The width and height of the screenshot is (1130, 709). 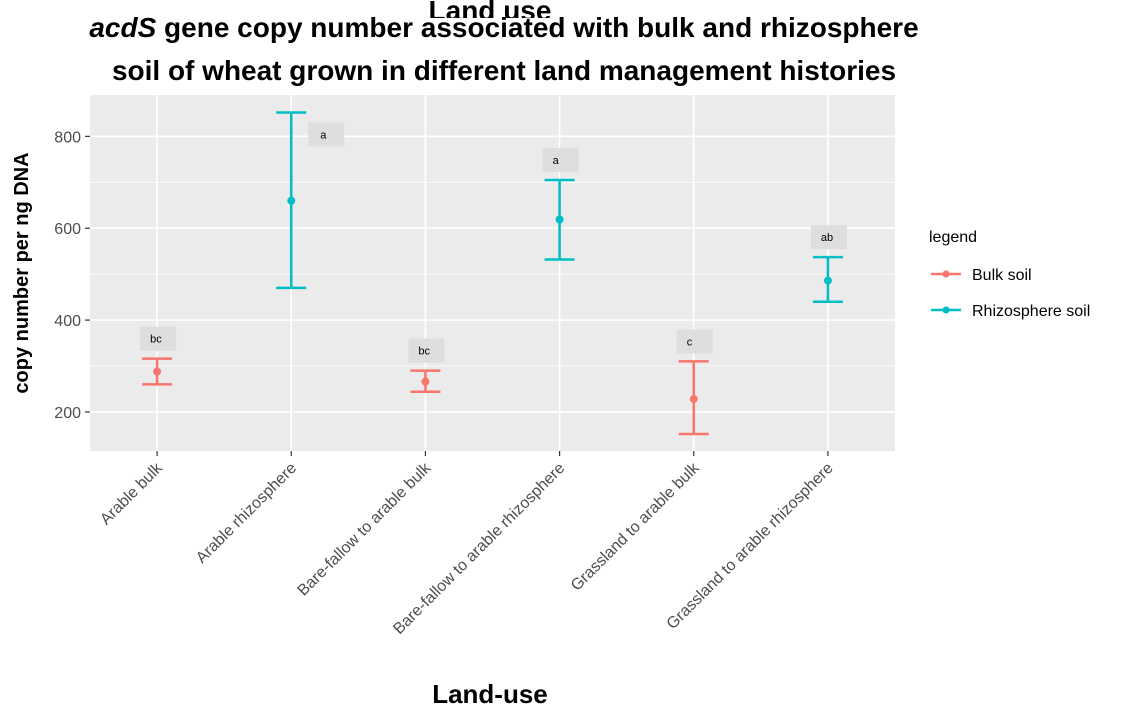 I want to click on x-tick-label: Arable bulk, so click(x=131, y=493).